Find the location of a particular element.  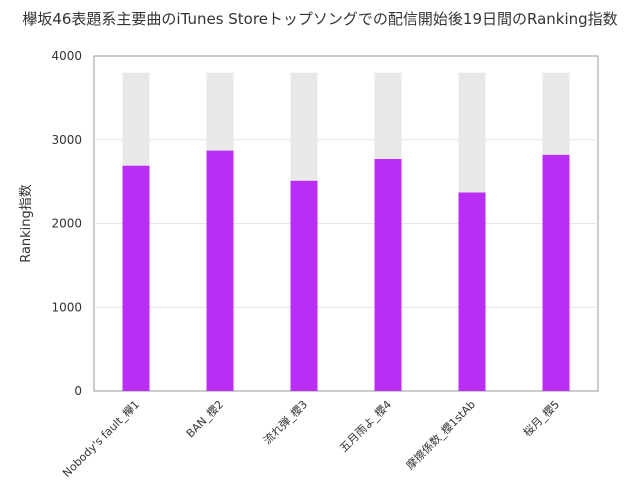

y-tick-label: 0 is located at coordinates (78, 391).